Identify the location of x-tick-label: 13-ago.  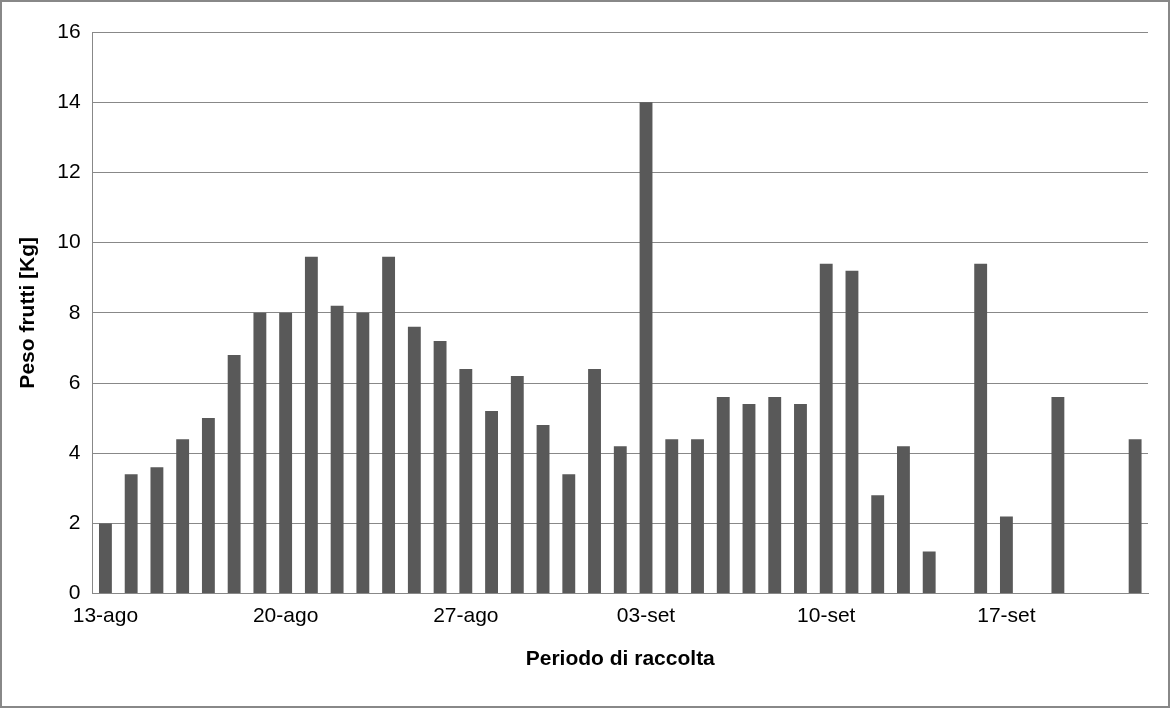
(105, 614).